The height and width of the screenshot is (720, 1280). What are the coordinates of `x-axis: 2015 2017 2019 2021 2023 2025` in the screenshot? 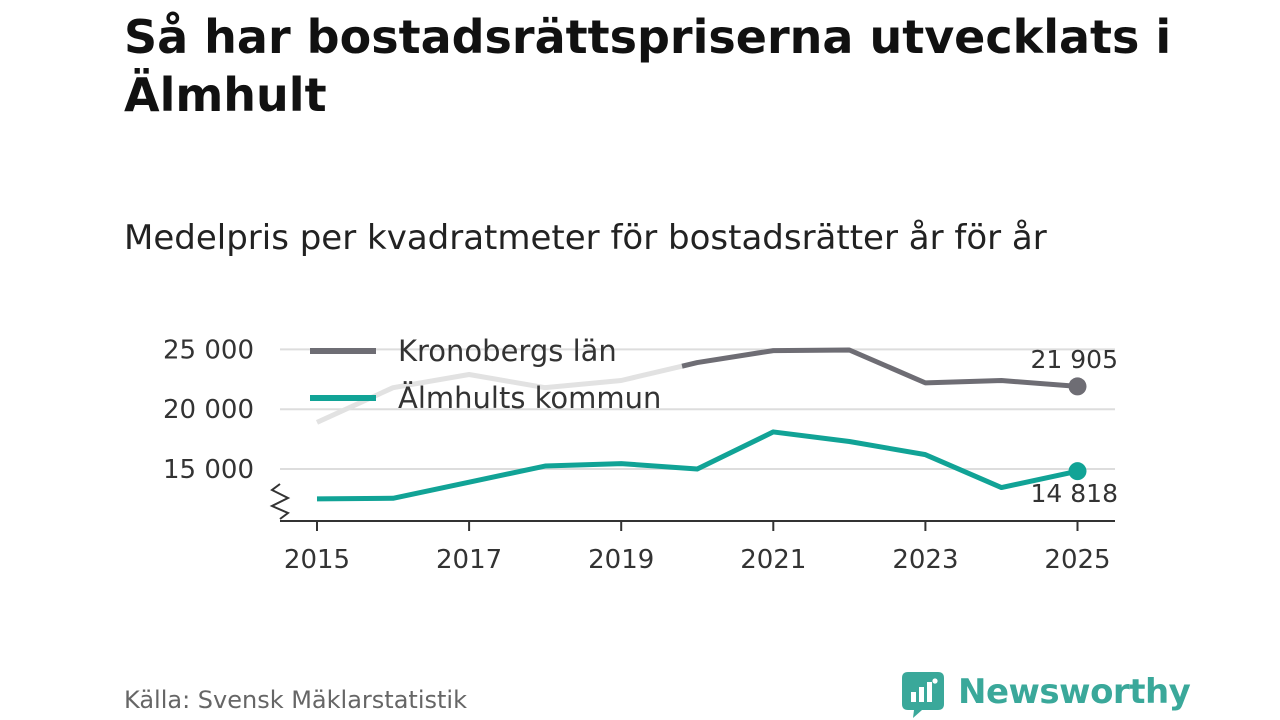 It's located at (692, 529).